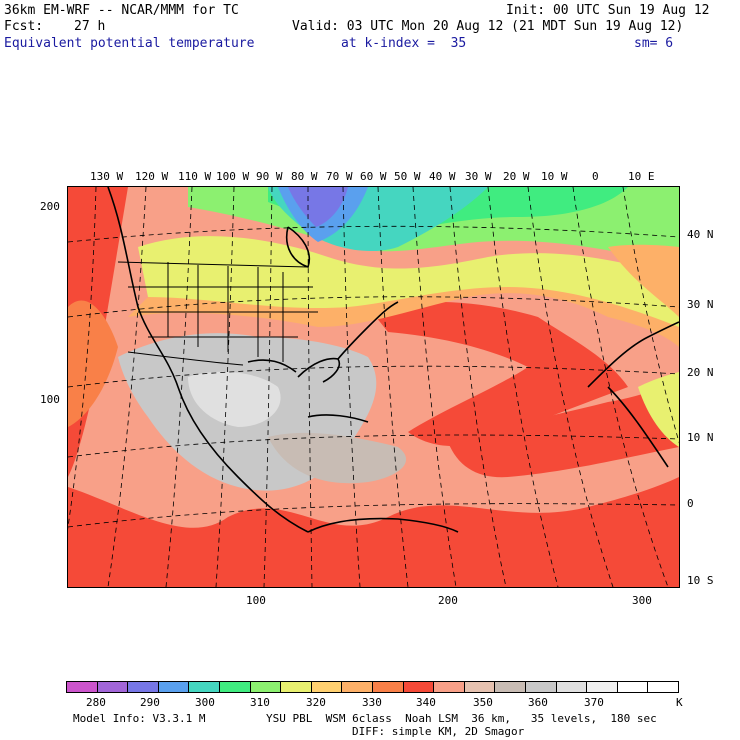  What do you see at coordinates (233, 176) in the screenshot?
I see `lon-label: 100 W` at bounding box center [233, 176].